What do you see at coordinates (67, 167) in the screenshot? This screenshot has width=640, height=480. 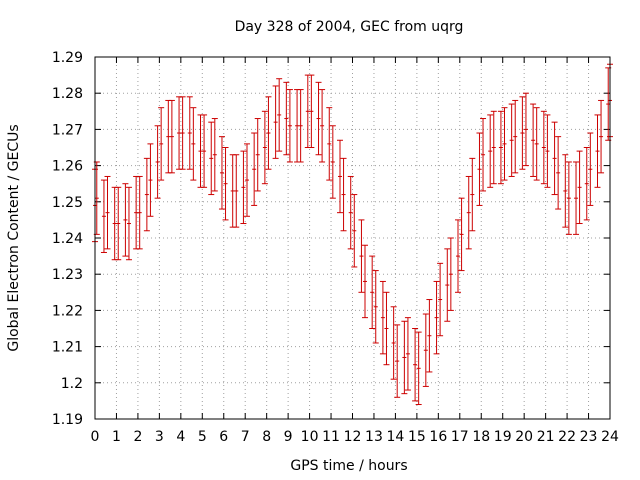 I see `y-tick-label: 1.26` at bounding box center [67, 167].